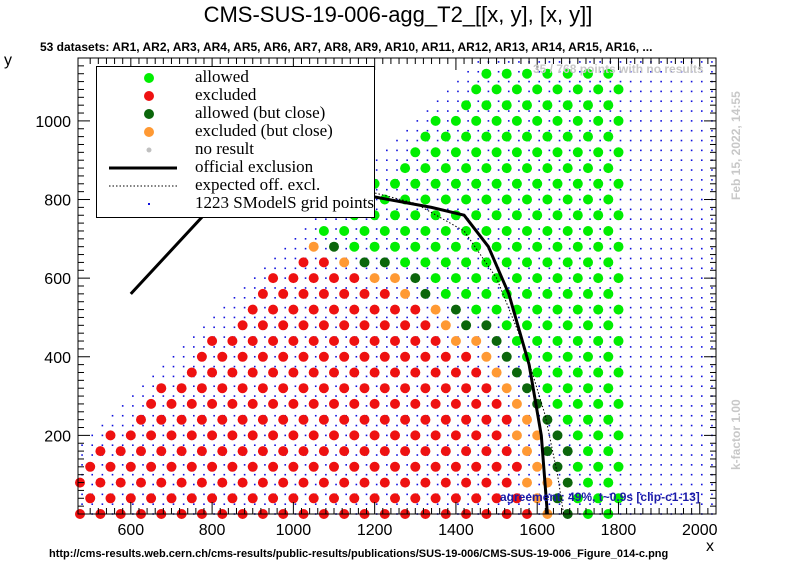  What do you see at coordinates (506, 356) in the screenshot?
I see `point-allowed-close` at bounding box center [506, 356].